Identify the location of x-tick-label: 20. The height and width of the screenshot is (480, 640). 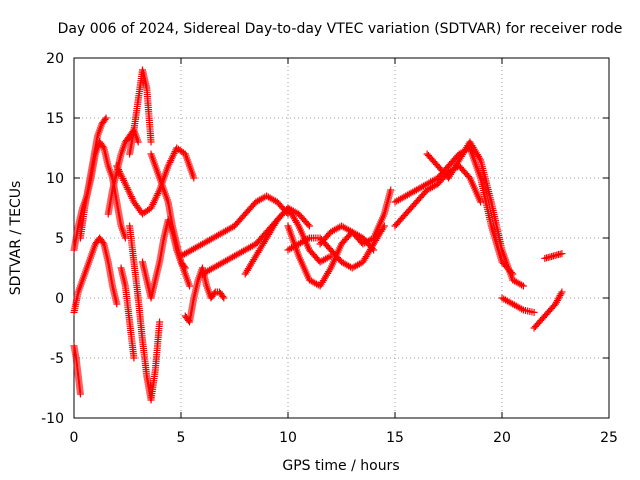
(502, 438).